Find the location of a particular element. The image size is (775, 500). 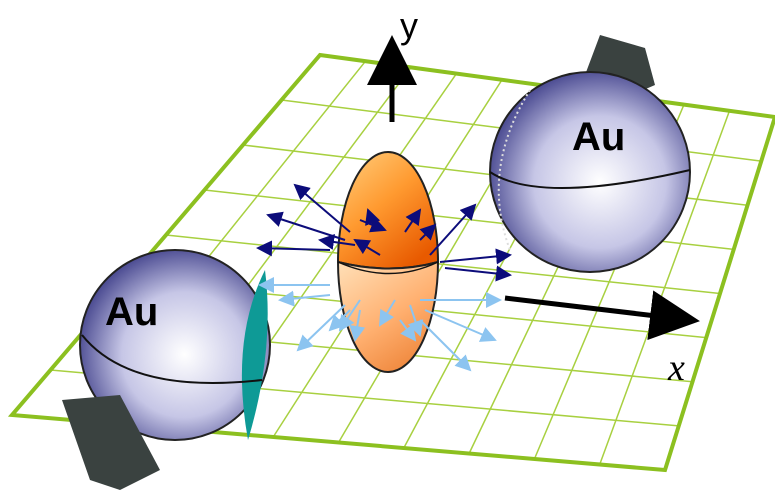

y-axis-label: y is located at coordinates (409, 25).